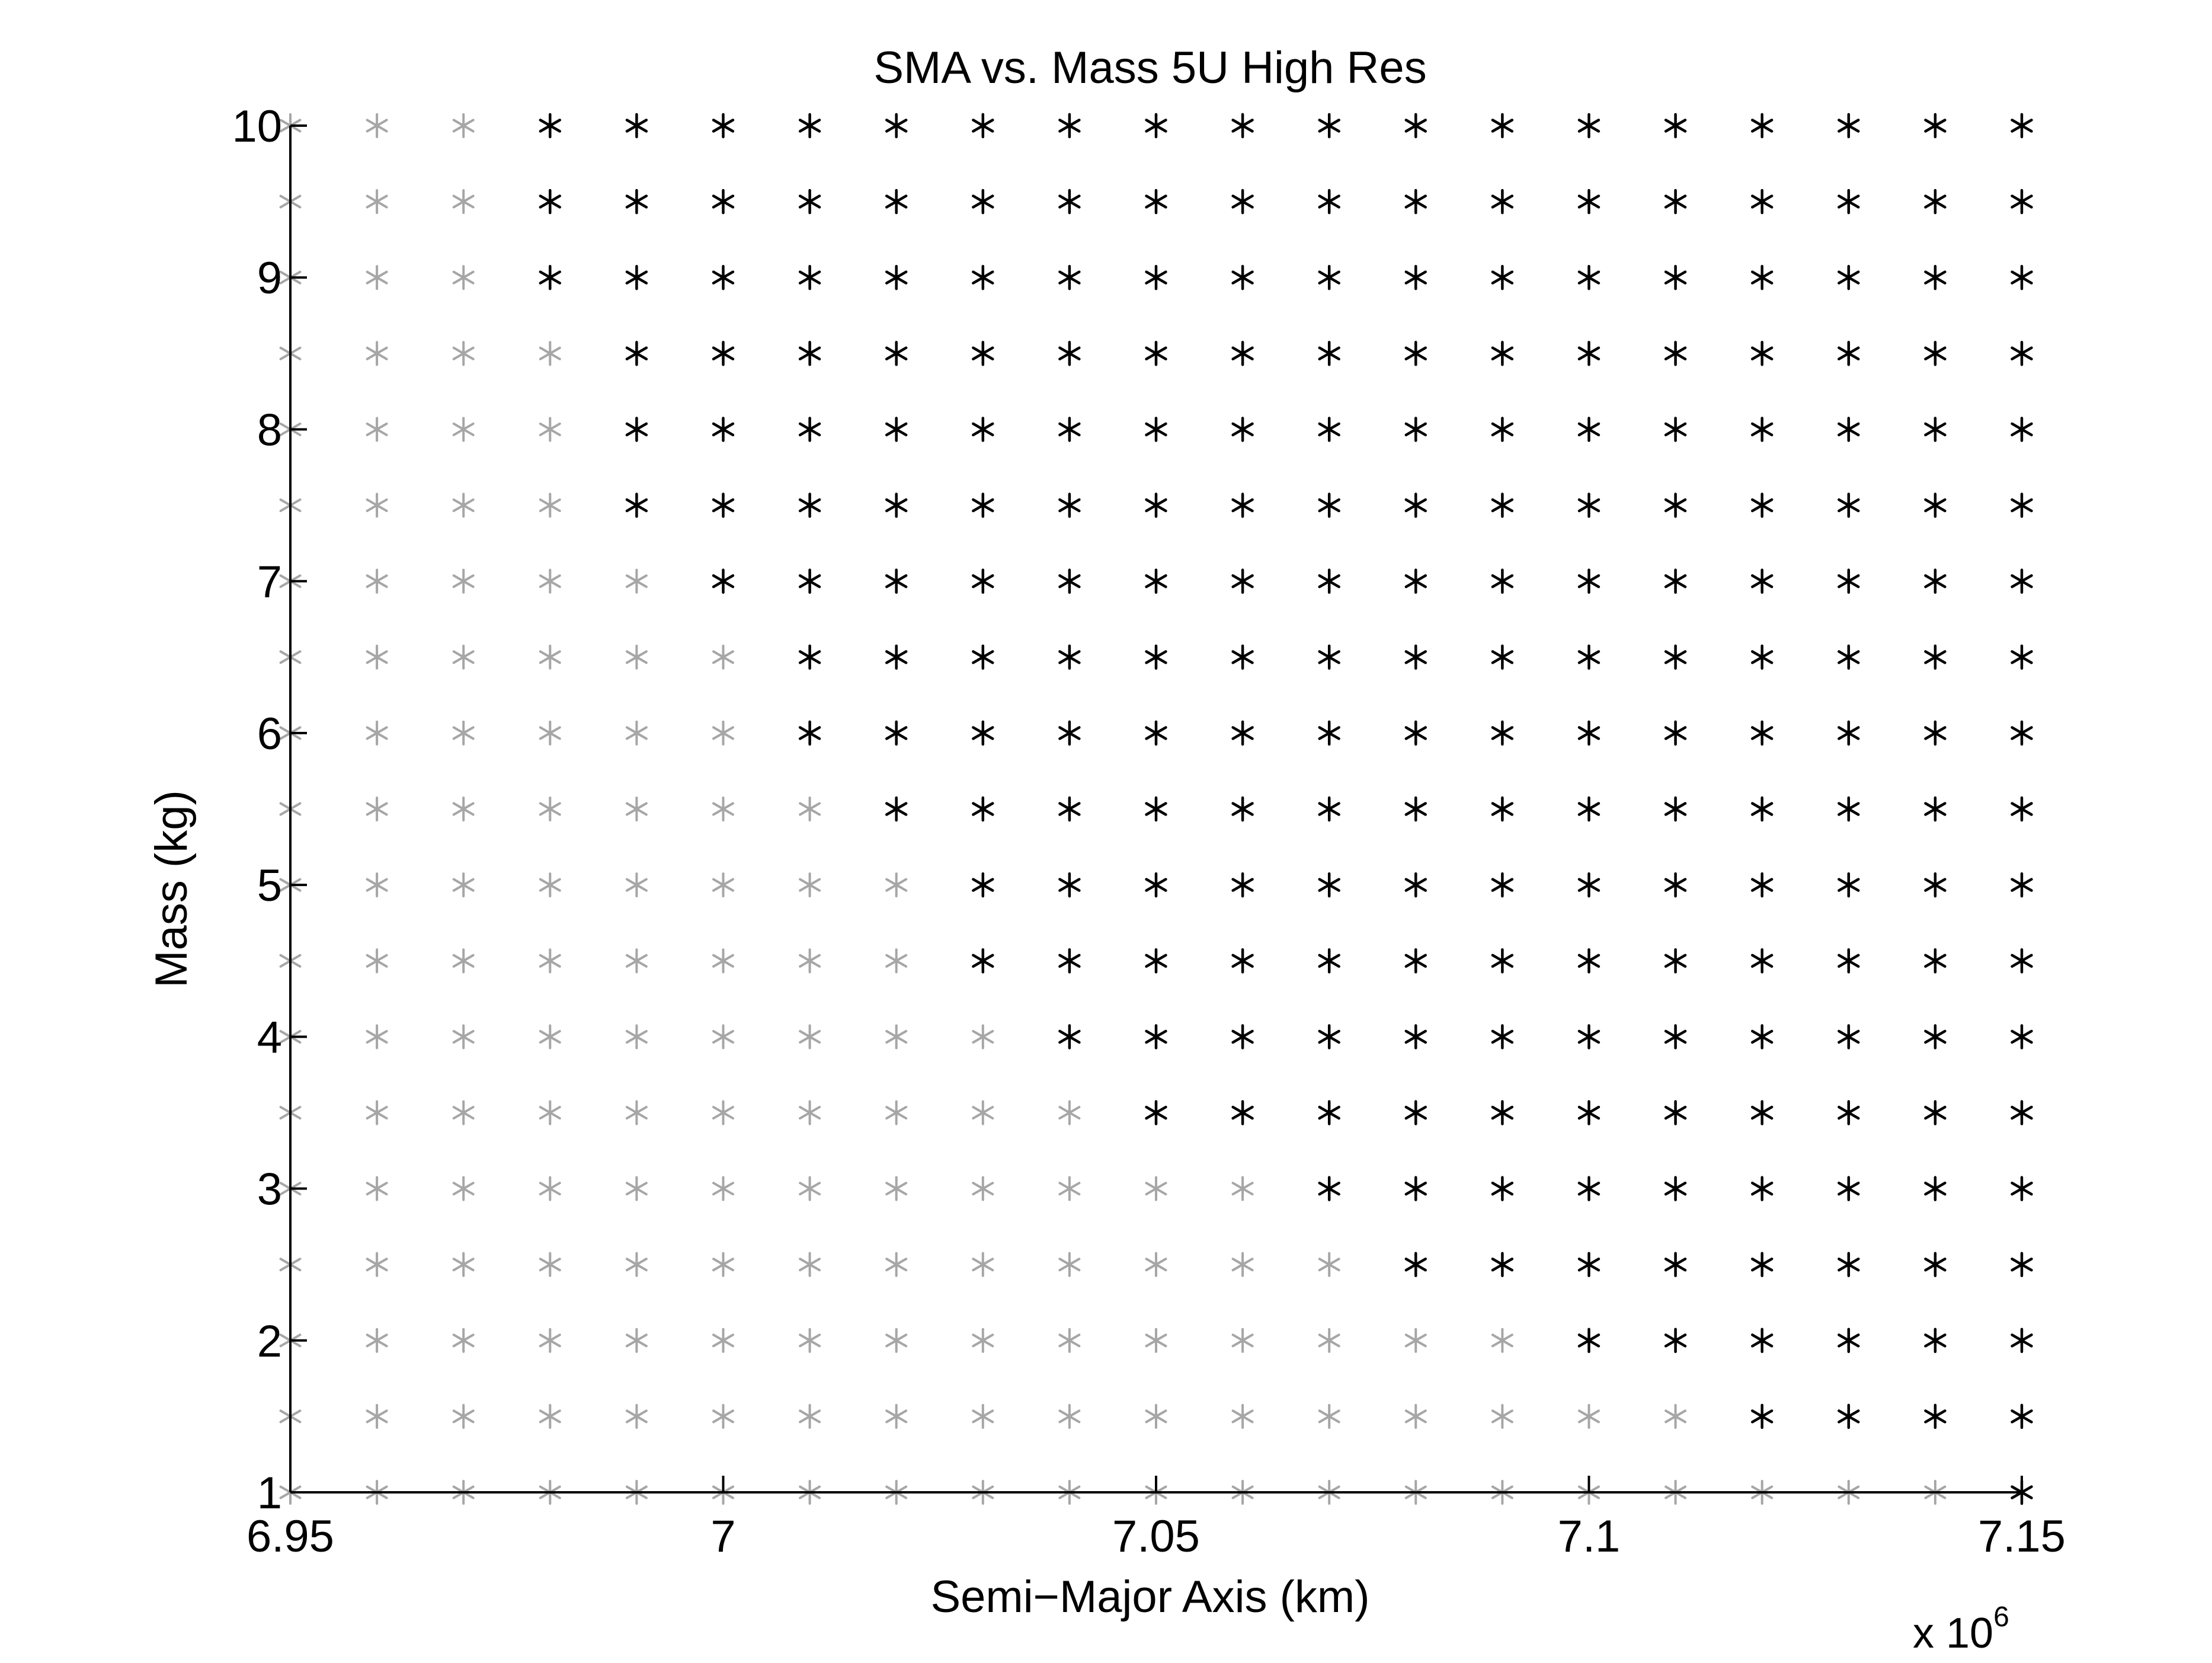  I want to click on x-tick-label: 7.05, so click(1156, 1537).